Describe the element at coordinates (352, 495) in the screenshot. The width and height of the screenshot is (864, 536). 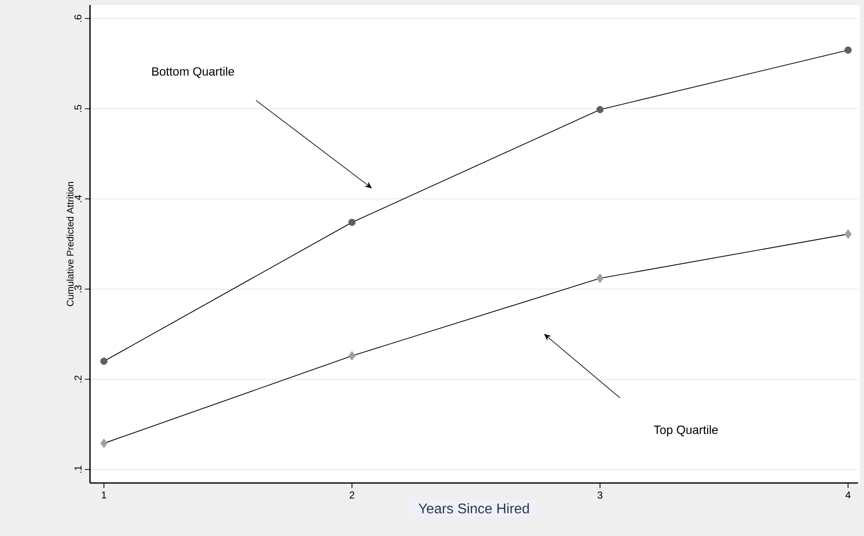
I see `x-tick-label: 2` at that location.